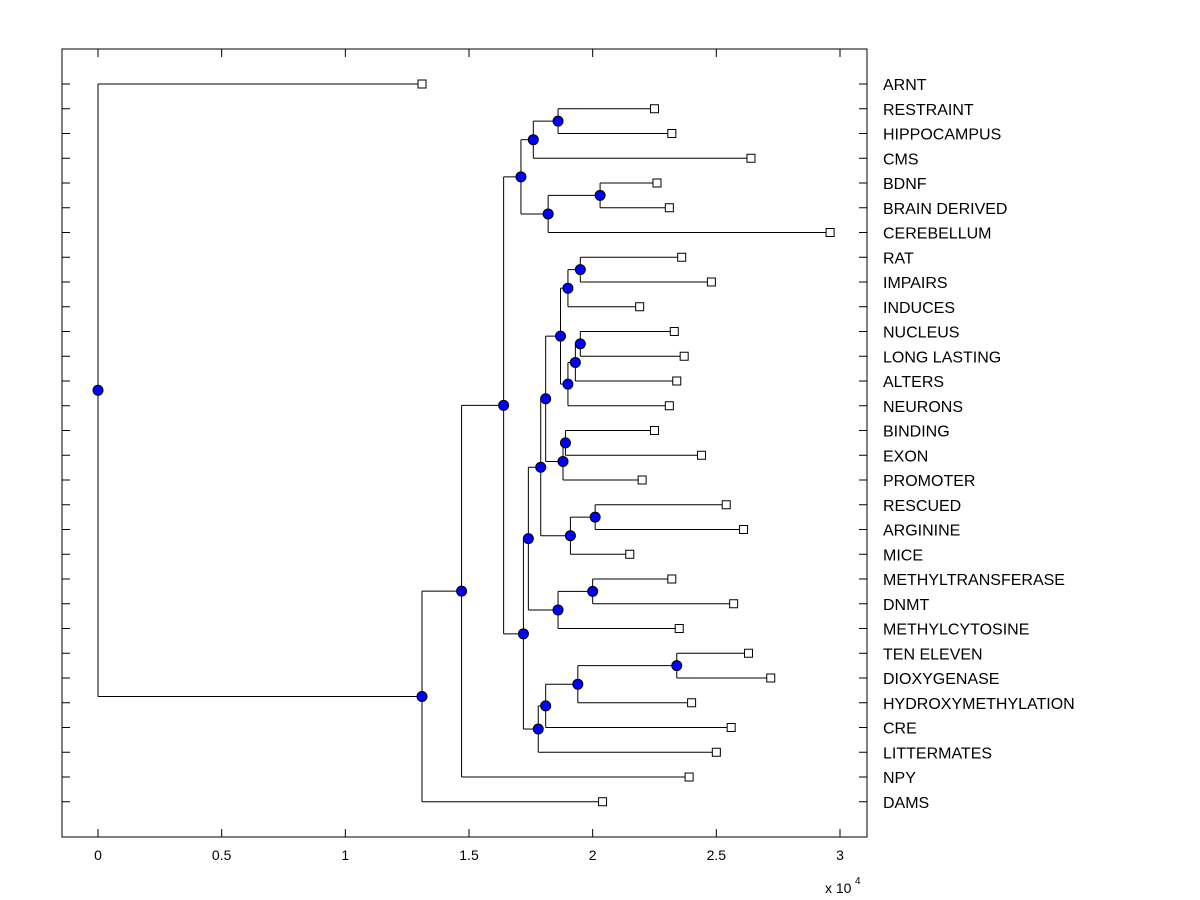 The image size is (1200, 900). I want to click on leaf-label: RESCUED, so click(922, 506).